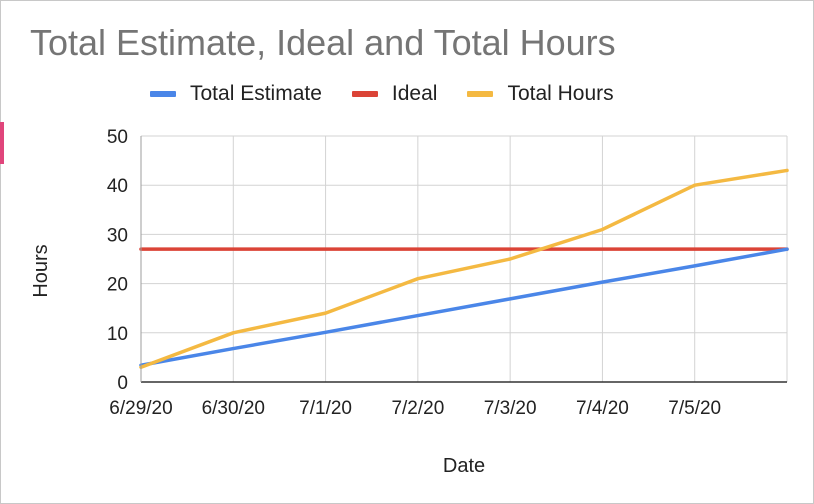 This screenshot has height=504, width=814. Describe the element at coordinates (323, 42) in the screenshot. I see `chart-title: Total Estimate, Ideal and Total Hours` at that location.